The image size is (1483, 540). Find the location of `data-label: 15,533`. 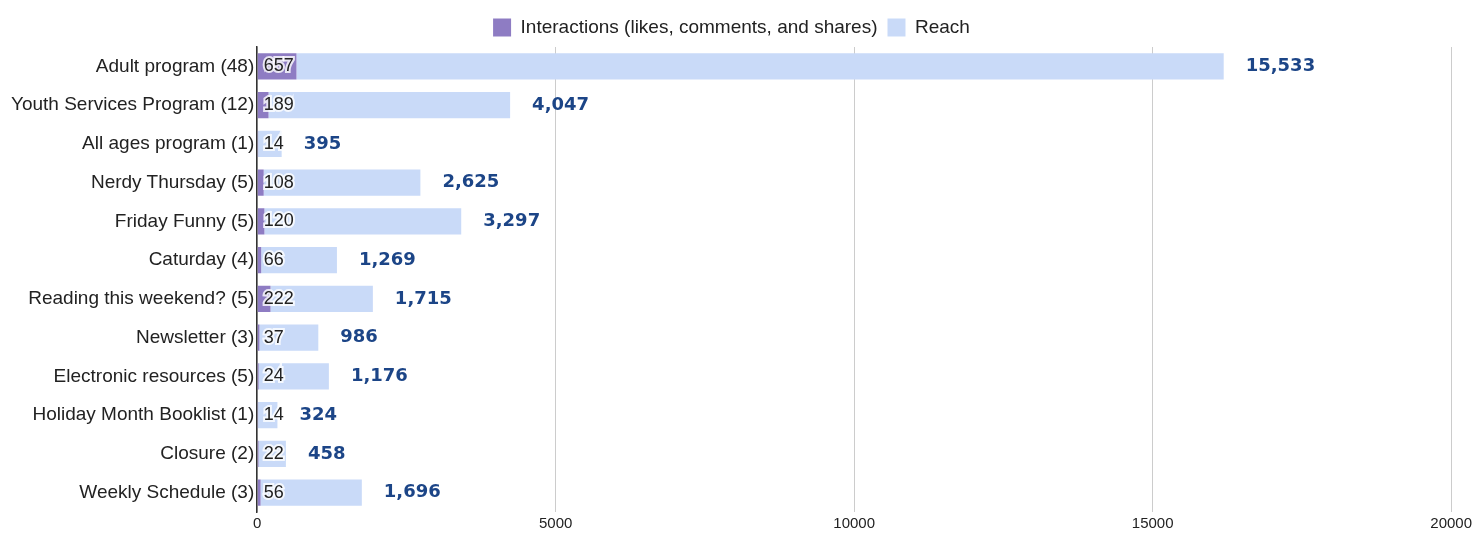

data-label: 15,533 is located at coordinates (1280, 65).